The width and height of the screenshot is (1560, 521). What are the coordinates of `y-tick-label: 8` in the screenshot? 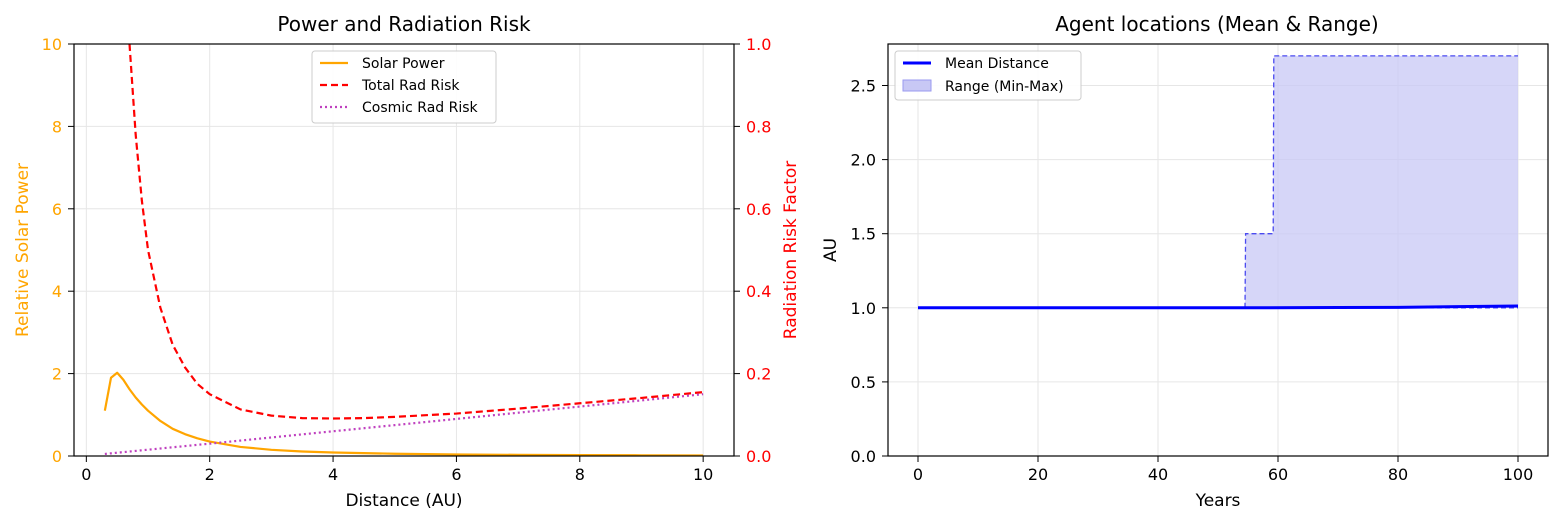 It's located at (57, 126).